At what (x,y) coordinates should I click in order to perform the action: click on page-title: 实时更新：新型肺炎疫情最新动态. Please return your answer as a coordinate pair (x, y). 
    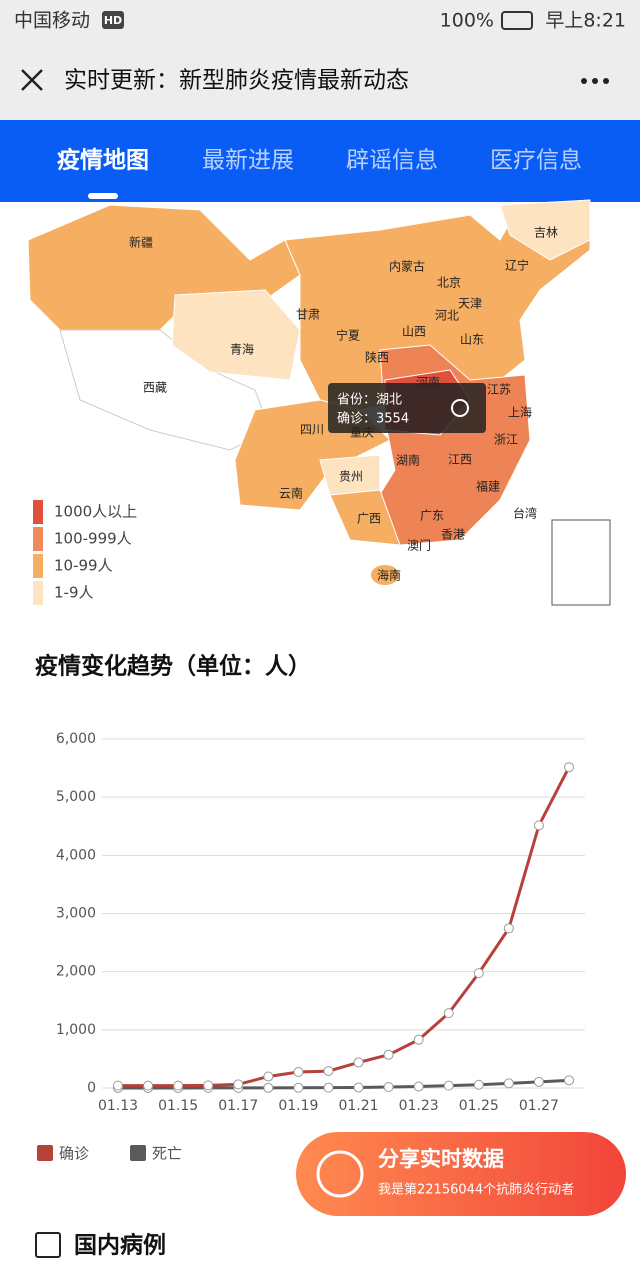
    Looking at the image, I should click on (236, 81).